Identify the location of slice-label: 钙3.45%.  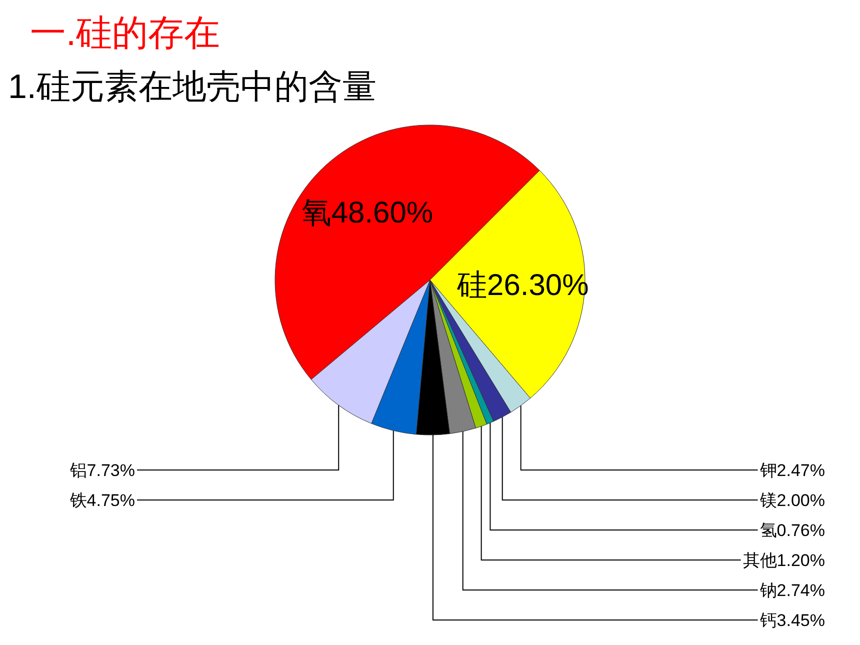
(791, 620).